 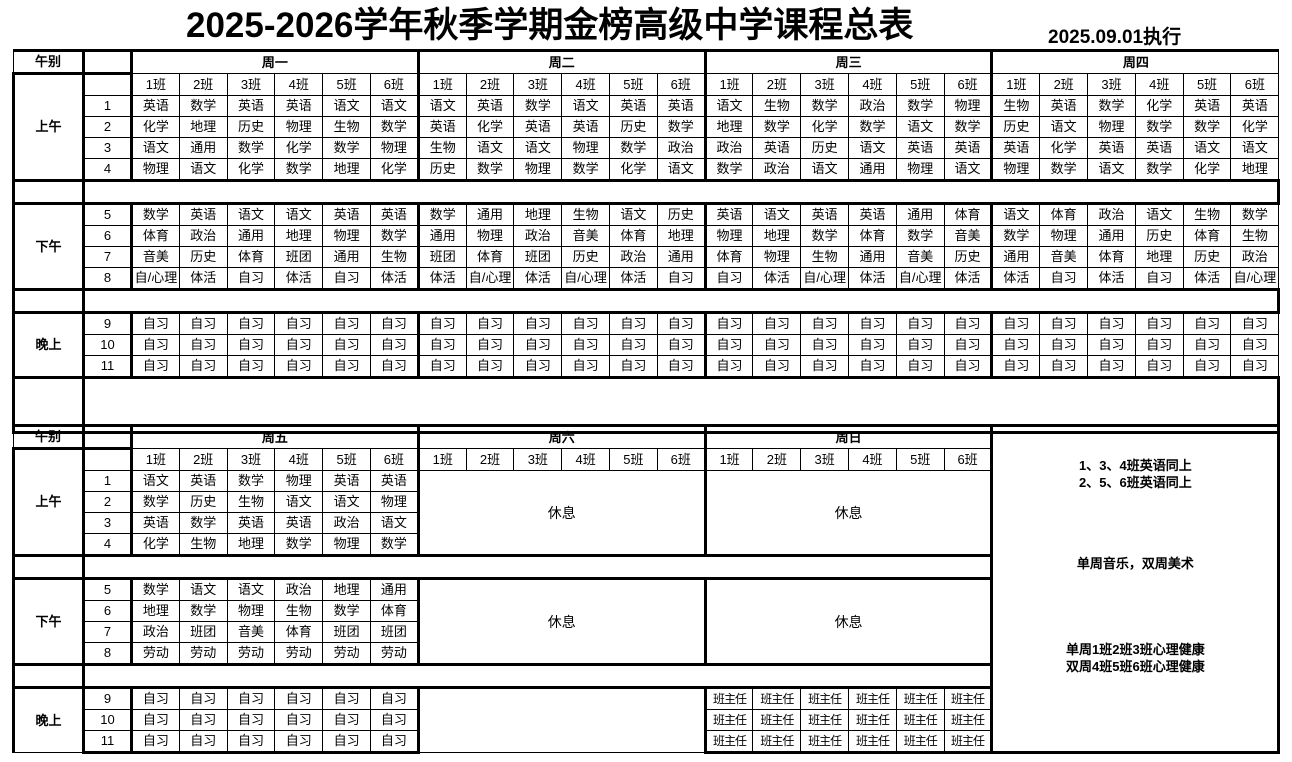 What do you see at coordinates (48, 621) in the screenshot?
I see `afternoon-label: 下午` at bounding box center [48, 621].